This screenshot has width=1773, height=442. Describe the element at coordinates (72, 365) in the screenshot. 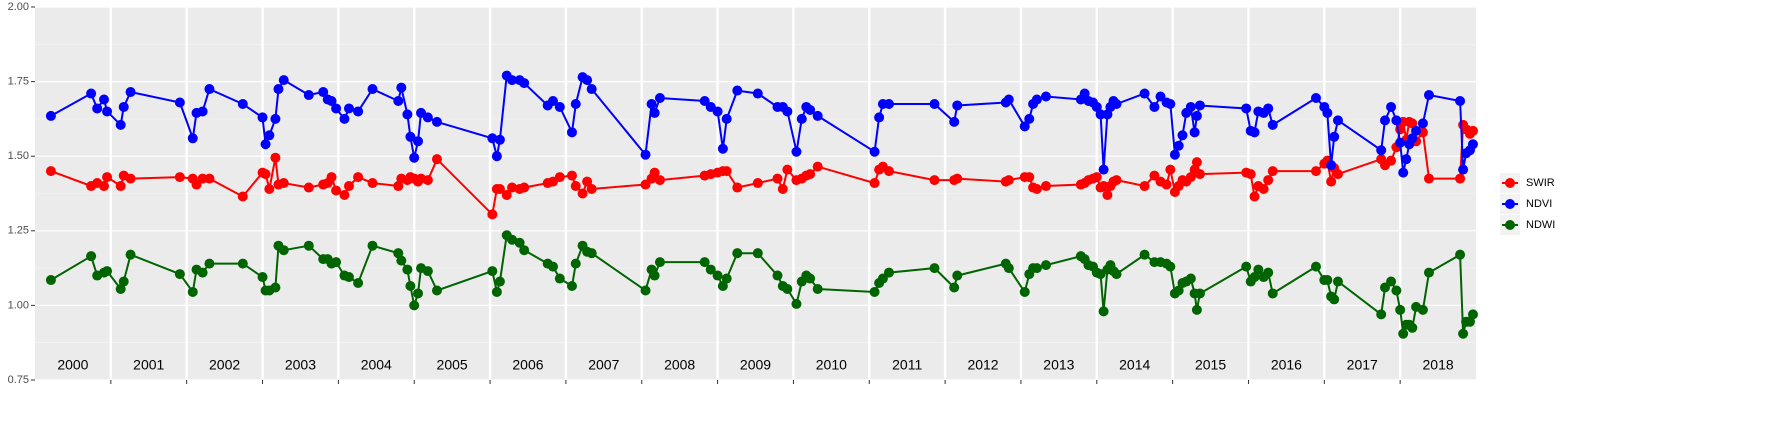

I see `year-label: 2000` at that location.